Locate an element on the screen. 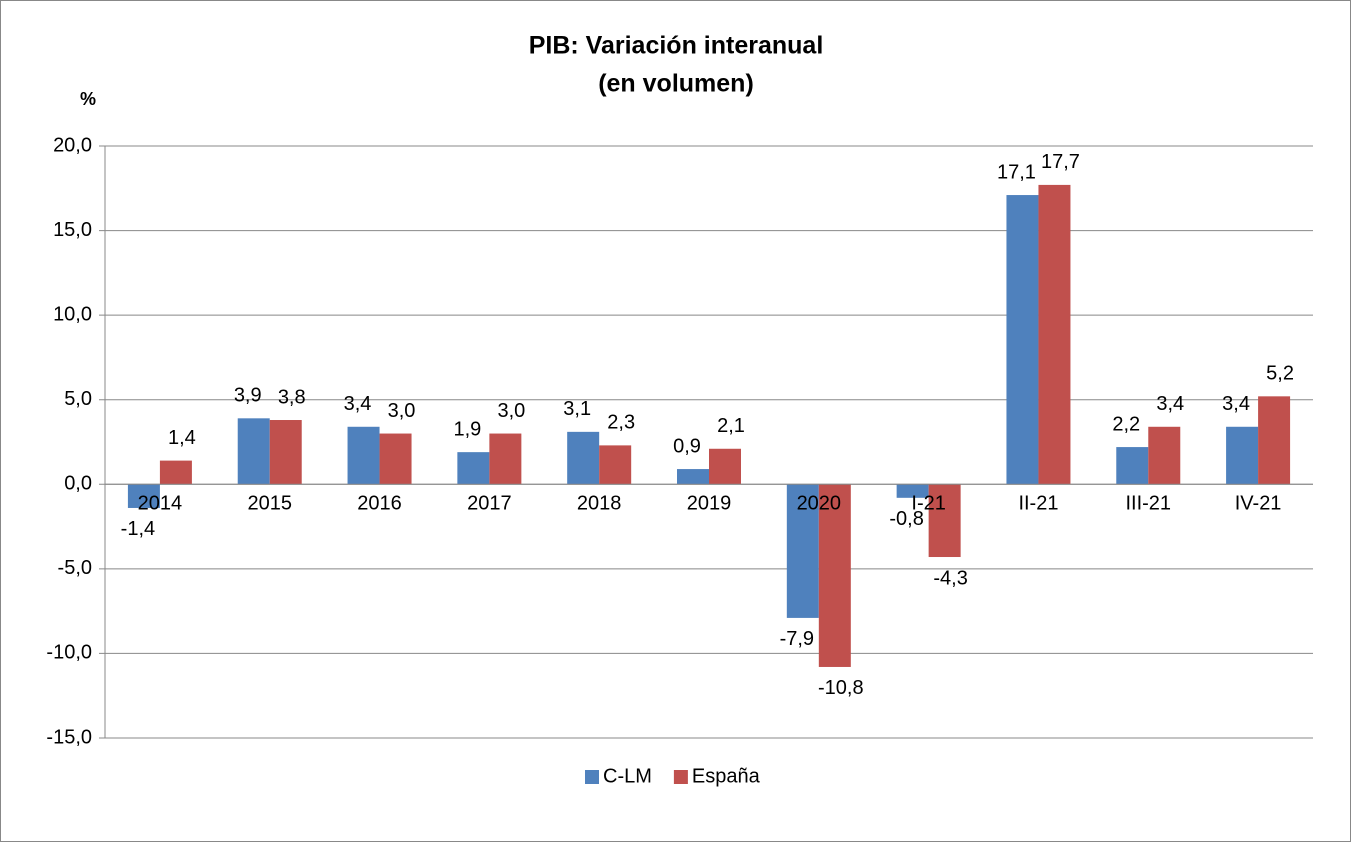  y-tick-label: 20,0 is located at coordinates (72, 145).